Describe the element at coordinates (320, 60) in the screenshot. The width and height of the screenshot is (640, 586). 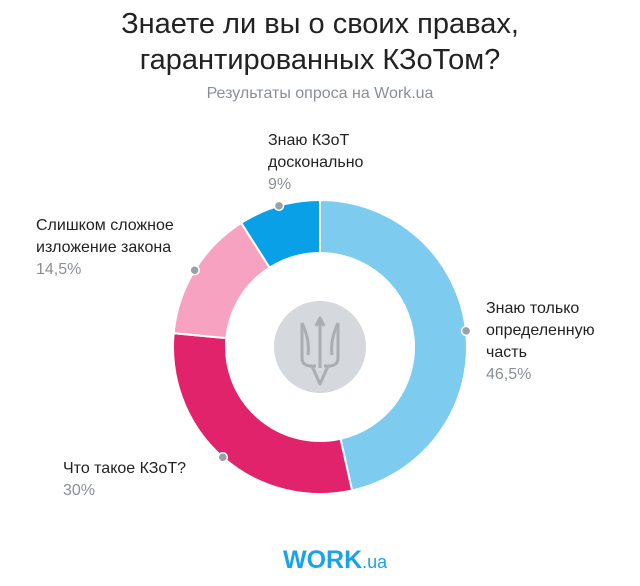
I see `title-line-2: гарантированных КЗоТом?` at that location.